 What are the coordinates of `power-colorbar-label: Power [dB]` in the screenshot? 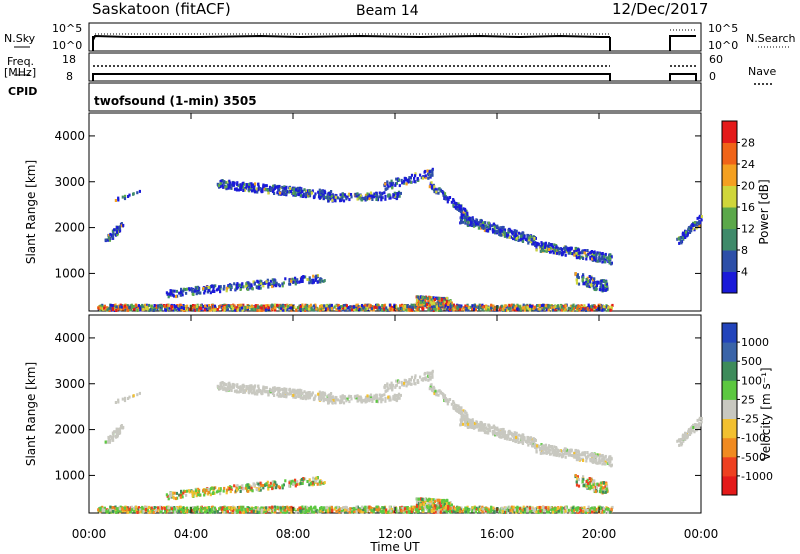 It's located at (764, 211).